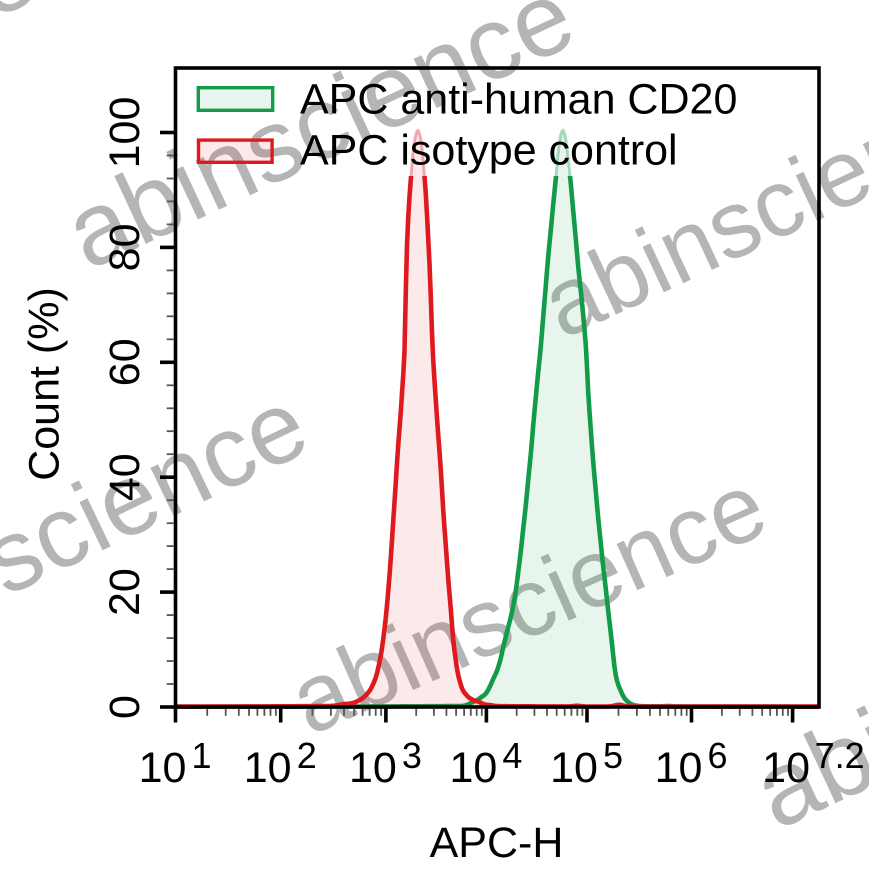 This screenshot has width=869, height=878. What do you see at coordinates (412, 755) in the screenshot?
I see `svg-text: 3` at bounding box center [412, 755].